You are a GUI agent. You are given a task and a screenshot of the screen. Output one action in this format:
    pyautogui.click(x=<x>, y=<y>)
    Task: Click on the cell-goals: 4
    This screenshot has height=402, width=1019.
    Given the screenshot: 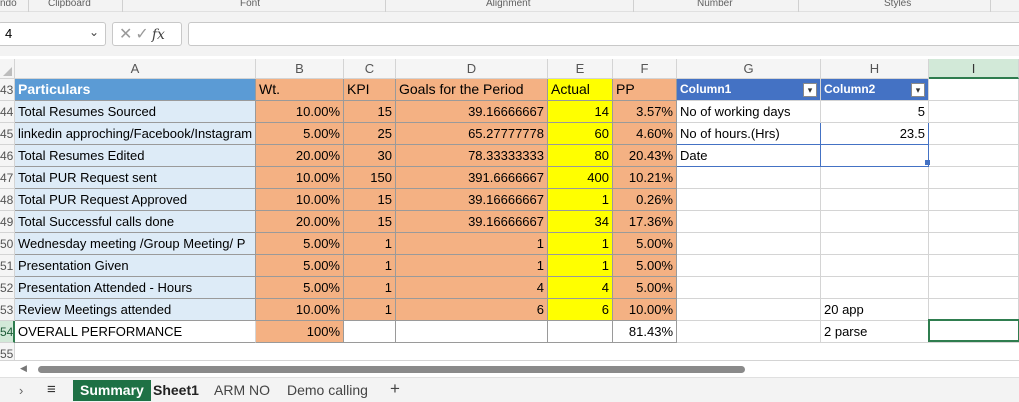 What is the action you would take?
    pyautogui.click(x=472, y=288)
    